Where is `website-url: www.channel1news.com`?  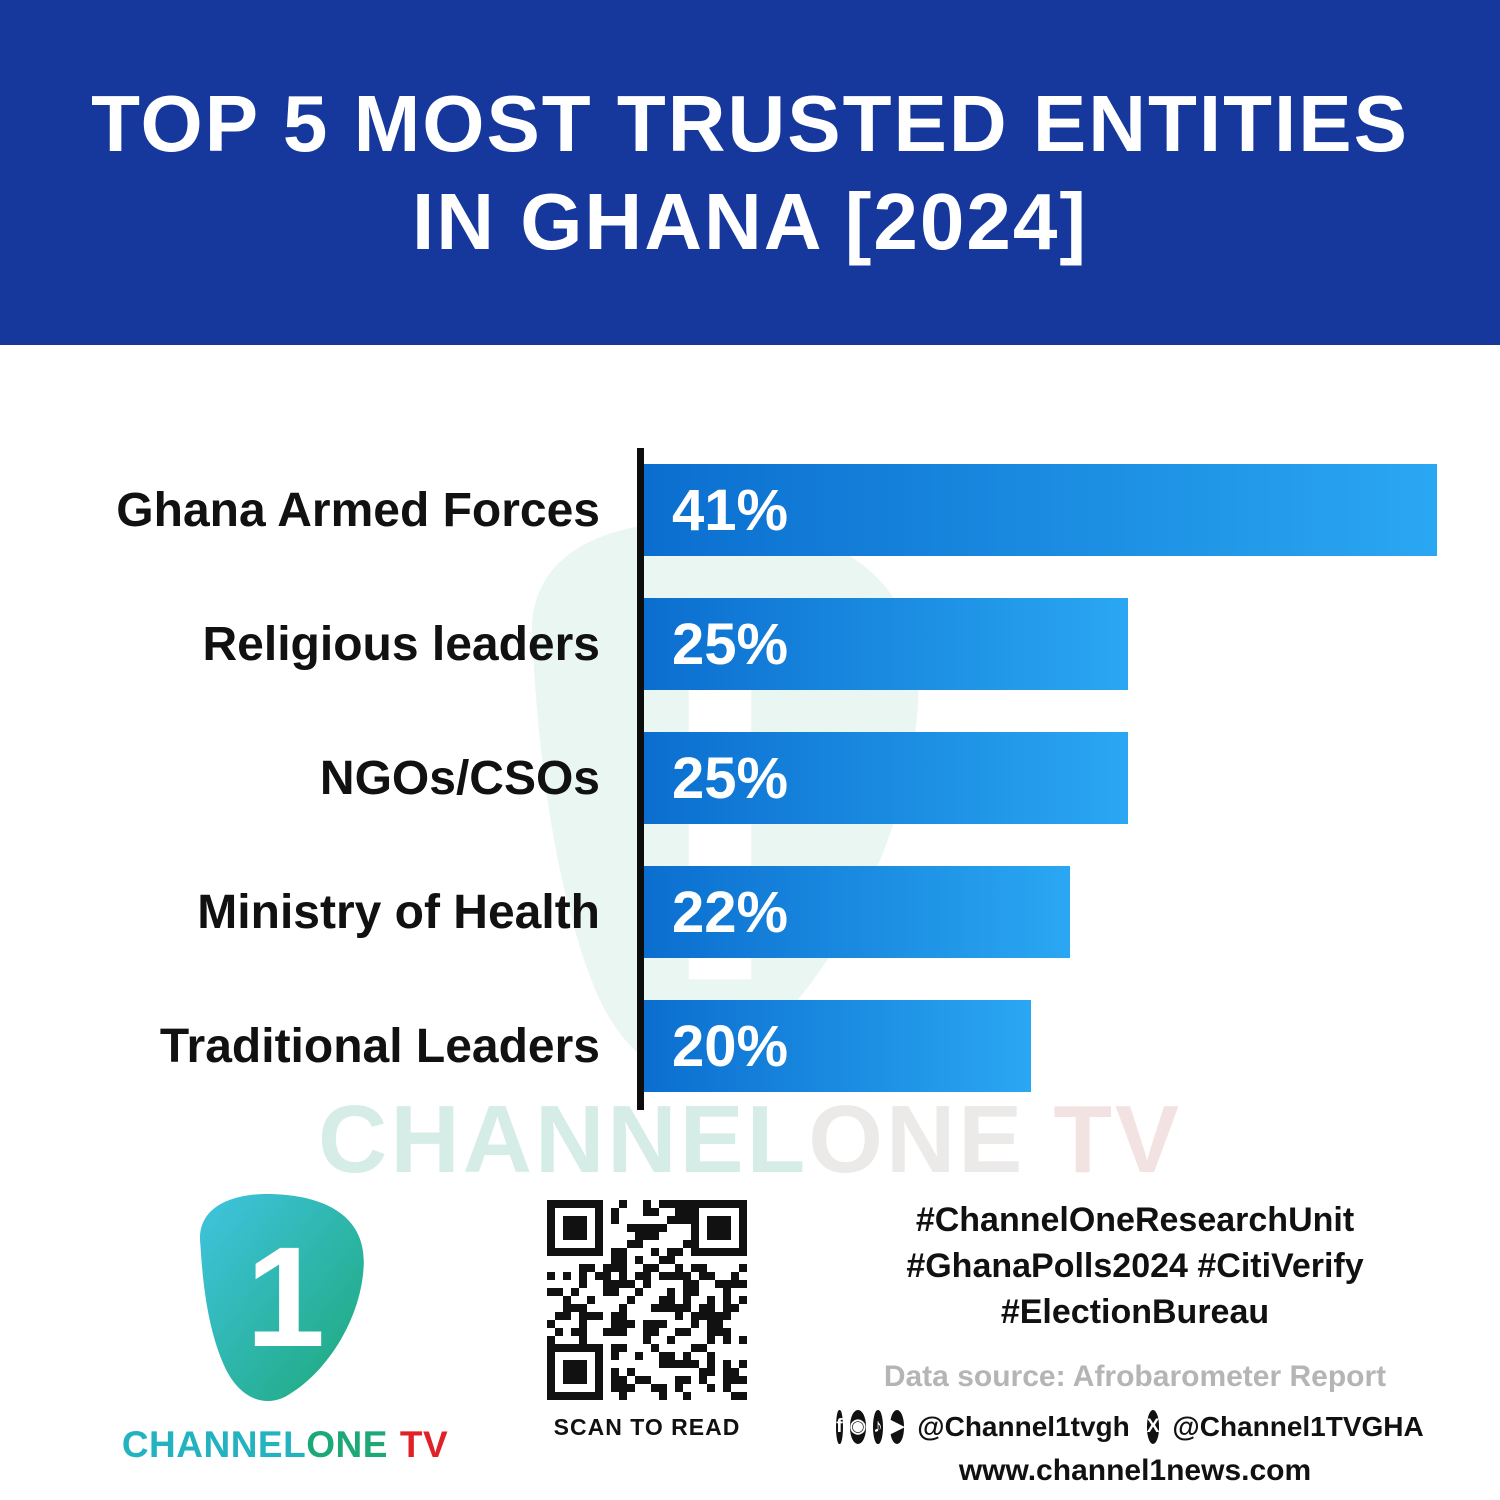
website-url: www.channel1news.com is located at coordinates (1135, 1470).